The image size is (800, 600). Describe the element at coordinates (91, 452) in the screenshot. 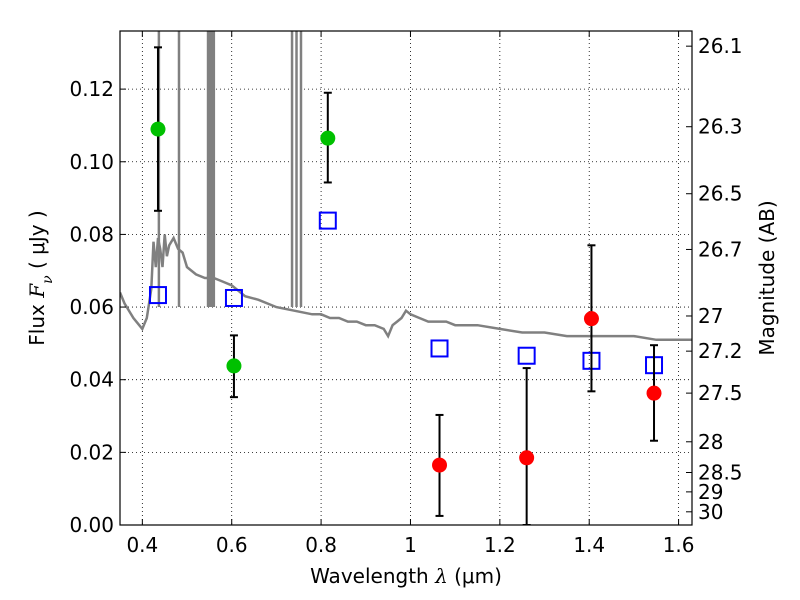

I see `y-tick-label: 0.02` at that location.